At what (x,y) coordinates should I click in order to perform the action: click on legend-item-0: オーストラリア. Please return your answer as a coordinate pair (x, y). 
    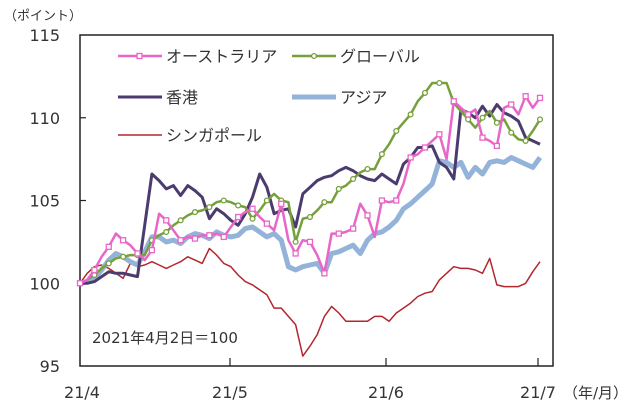
    Looking at the image, I should click on (197, 56).